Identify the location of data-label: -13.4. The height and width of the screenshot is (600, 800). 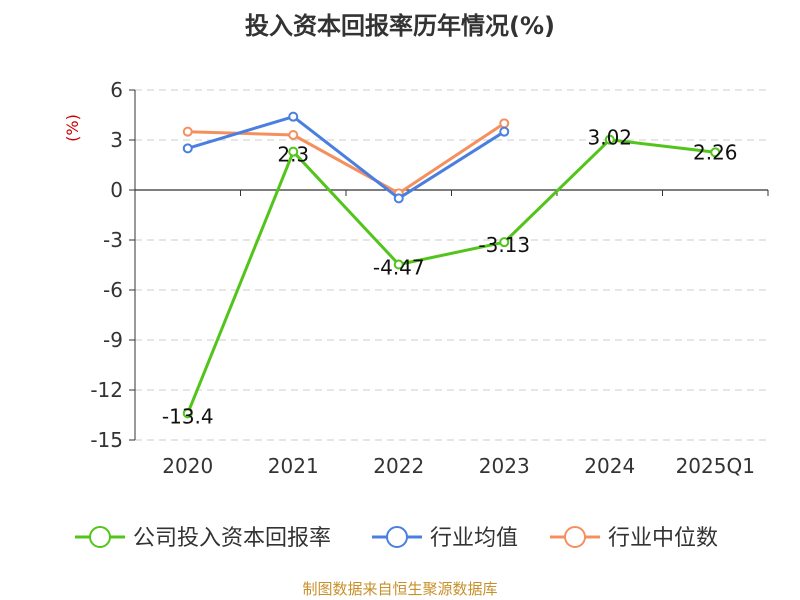
(188, 416).